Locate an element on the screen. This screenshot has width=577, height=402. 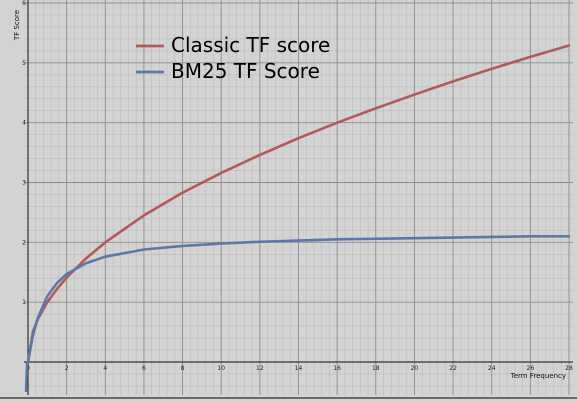
x-tick-label: 20 is located at coordinates (415, 368).